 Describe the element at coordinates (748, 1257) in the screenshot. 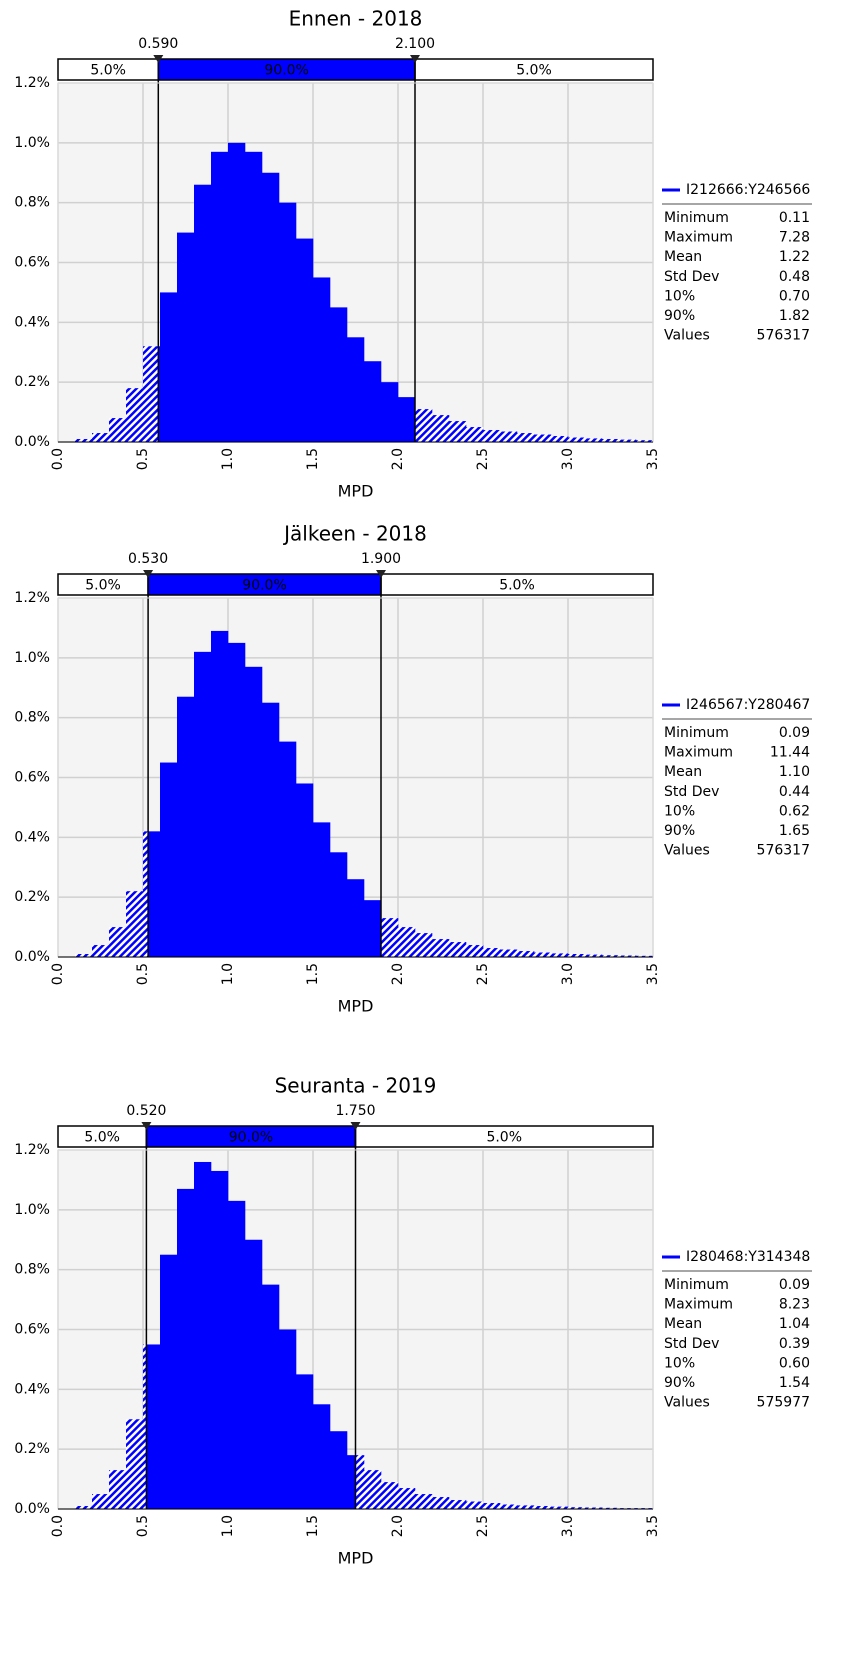

I see `legend-label: I280468:Y314348` at that location.